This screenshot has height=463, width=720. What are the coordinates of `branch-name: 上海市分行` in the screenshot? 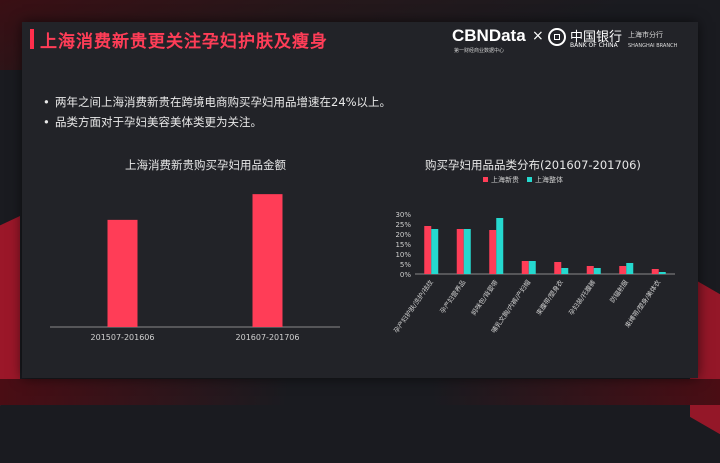 It's located at (645, 35).